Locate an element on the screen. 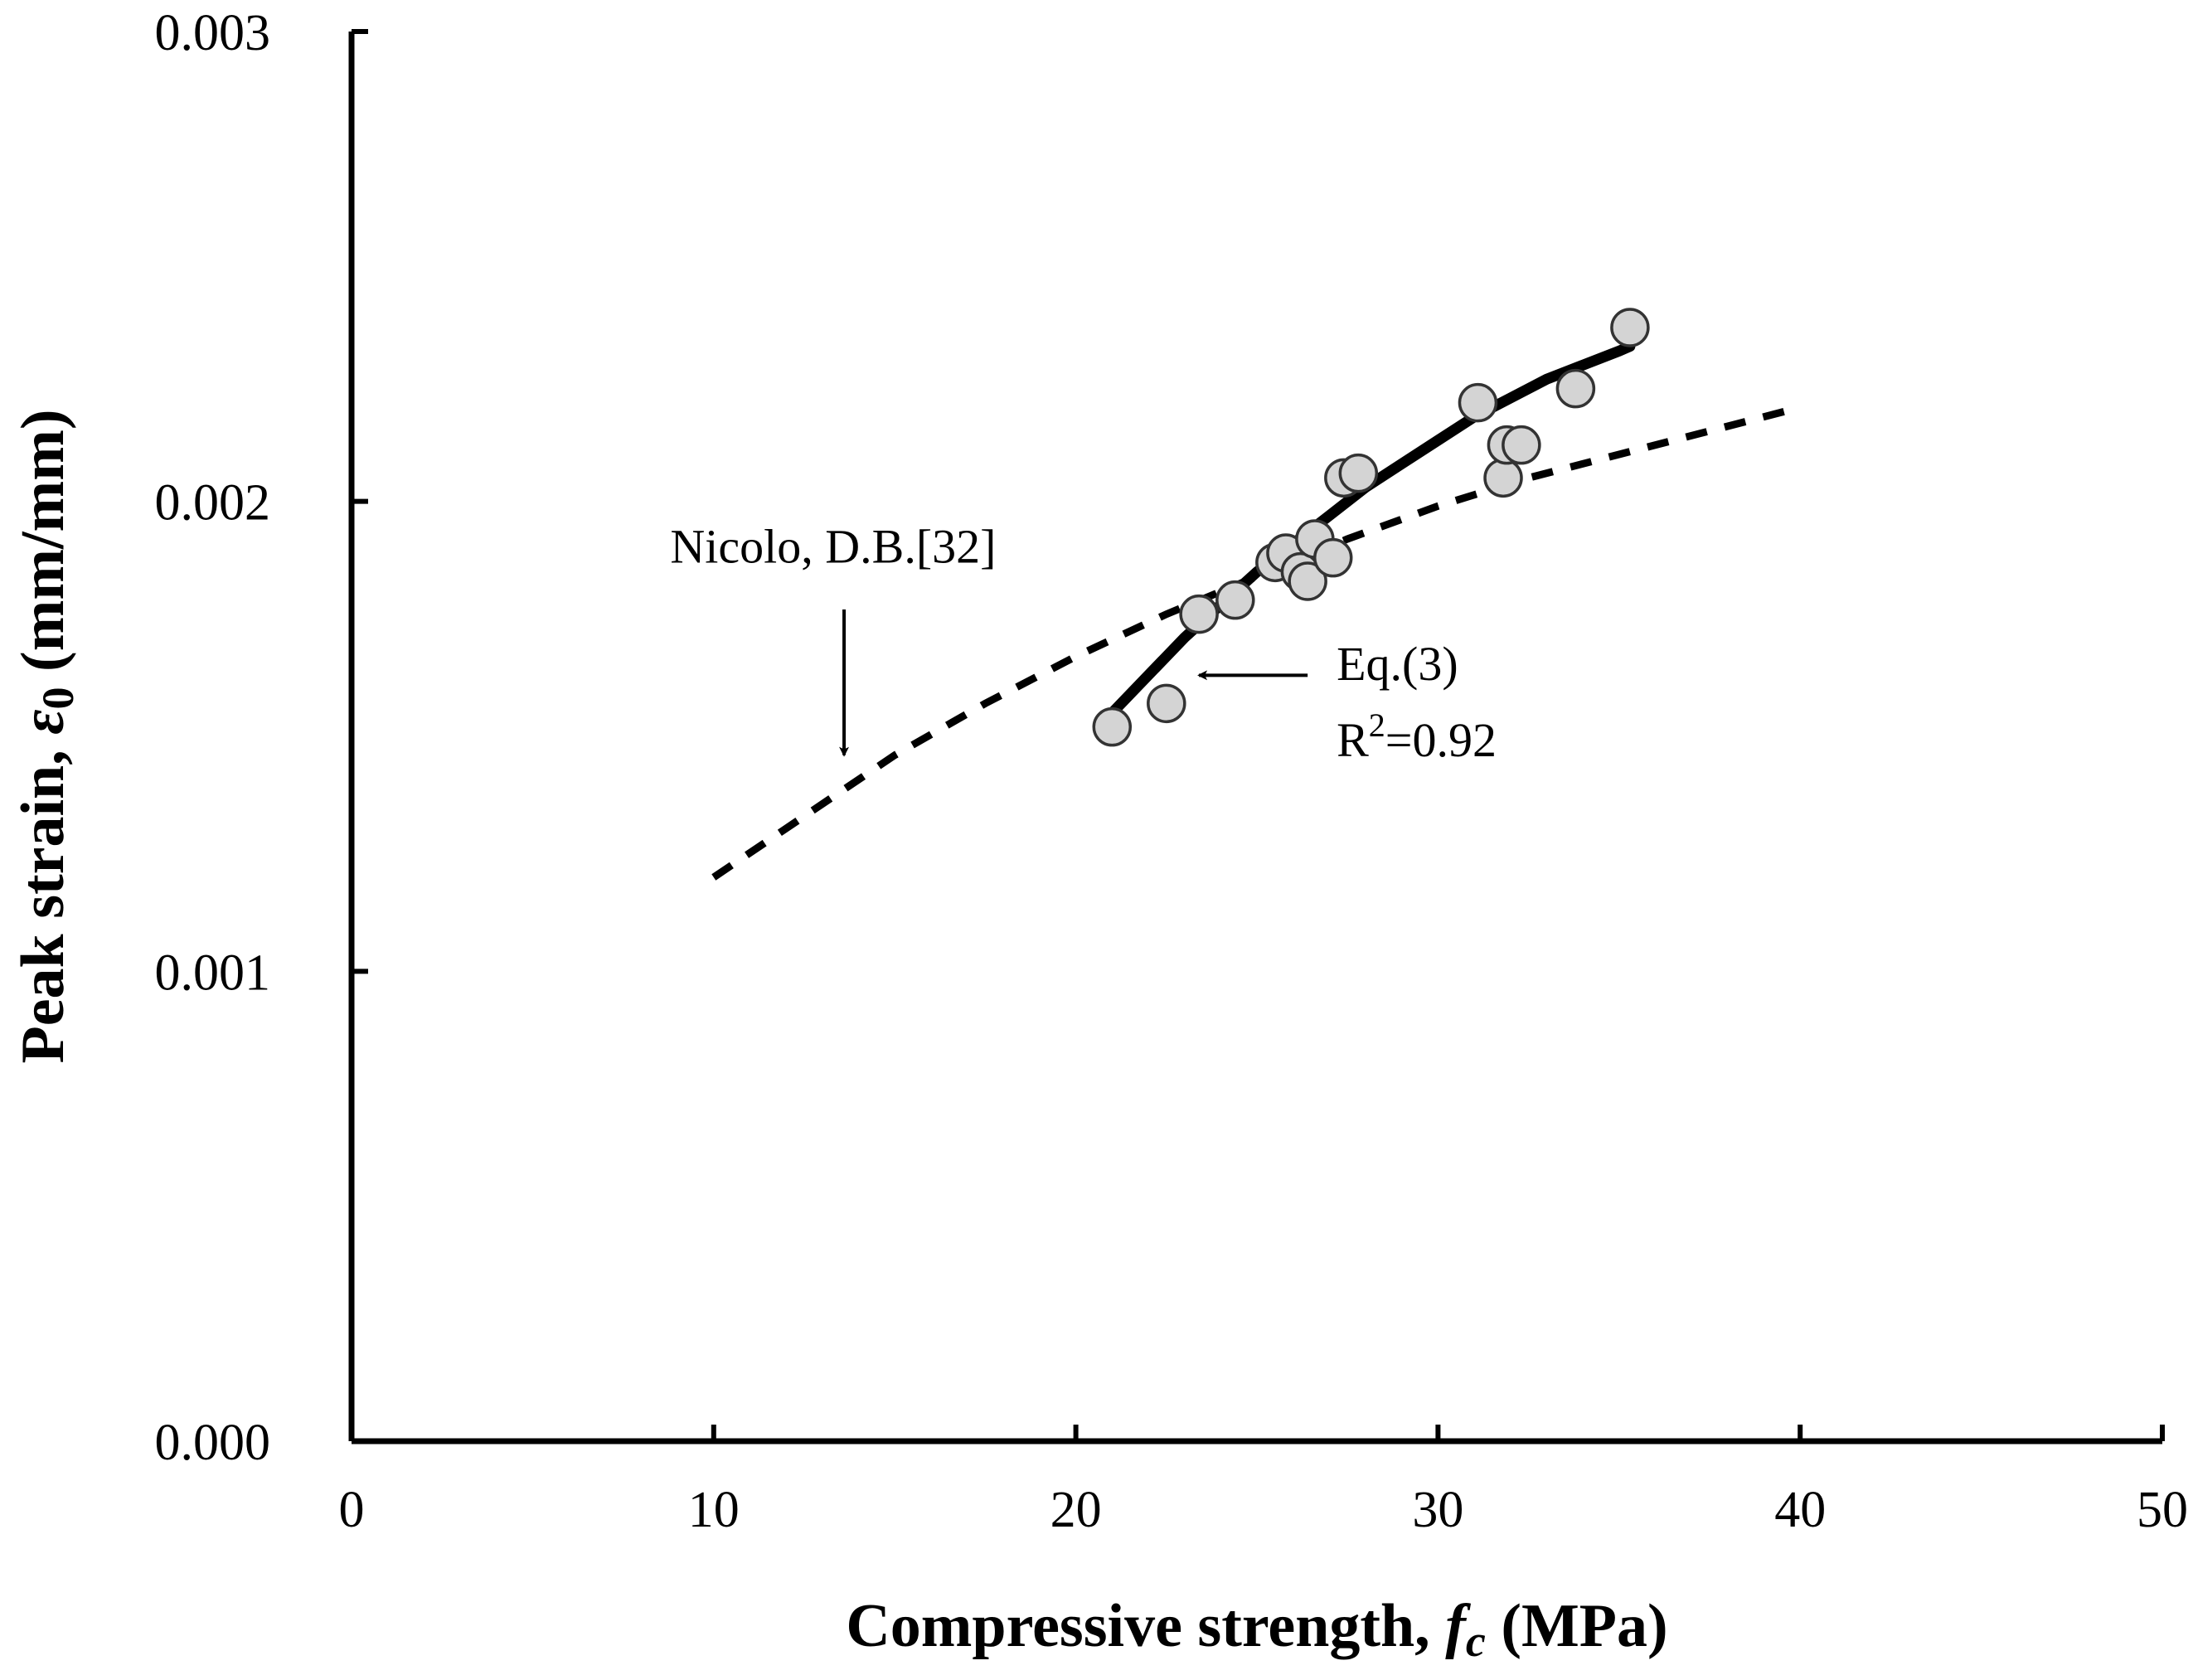 The height and width of the screenshot is (1680, 2193). nicolo-dashed-line is located at coordinates (1257, 642).